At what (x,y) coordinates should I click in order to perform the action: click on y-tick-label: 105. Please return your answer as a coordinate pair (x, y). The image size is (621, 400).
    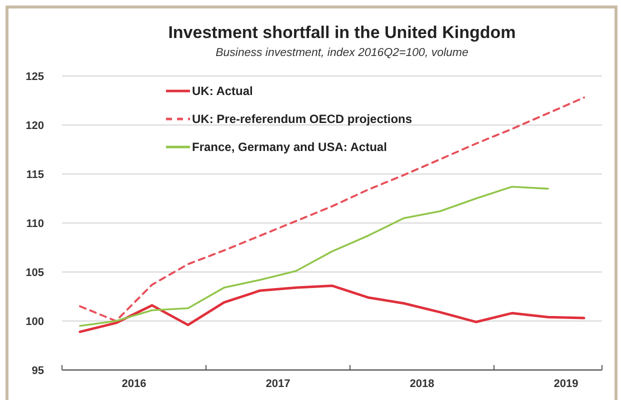
    Looking at the image, I should click on (35, 272).